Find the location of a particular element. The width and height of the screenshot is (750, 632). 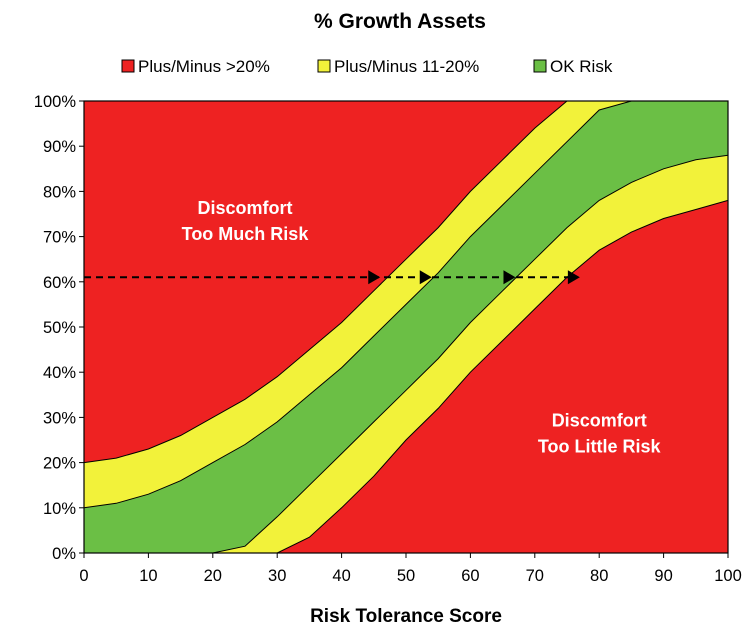

annotation-0: Discomfort Too Much Risk is located at coordinates (246, 221).